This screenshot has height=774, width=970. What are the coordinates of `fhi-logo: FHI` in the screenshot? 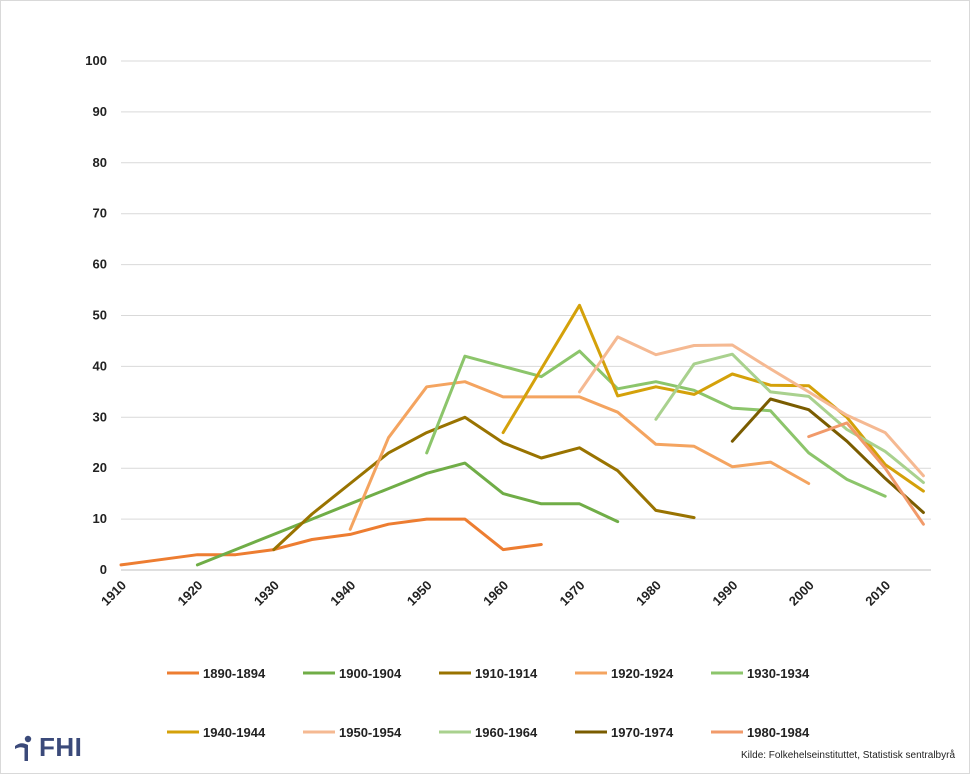 It's located at (46, 747).